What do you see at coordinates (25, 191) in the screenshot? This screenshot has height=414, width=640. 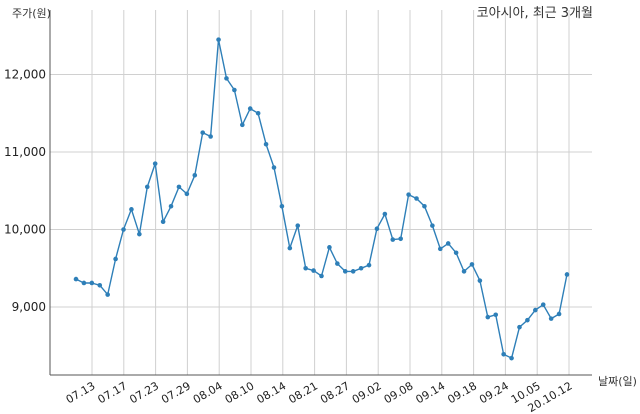 I see `y-tick-labels: 9,000 10,000 11,000 12,000` at bounding box center [25, 191].